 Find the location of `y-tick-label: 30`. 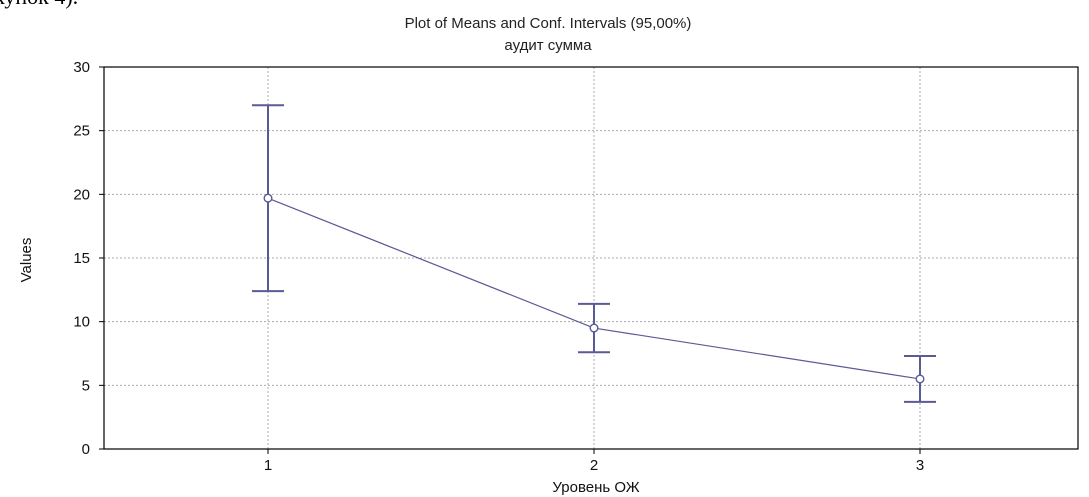

y-tick-label: 30 is located at coordinates (81, 67).